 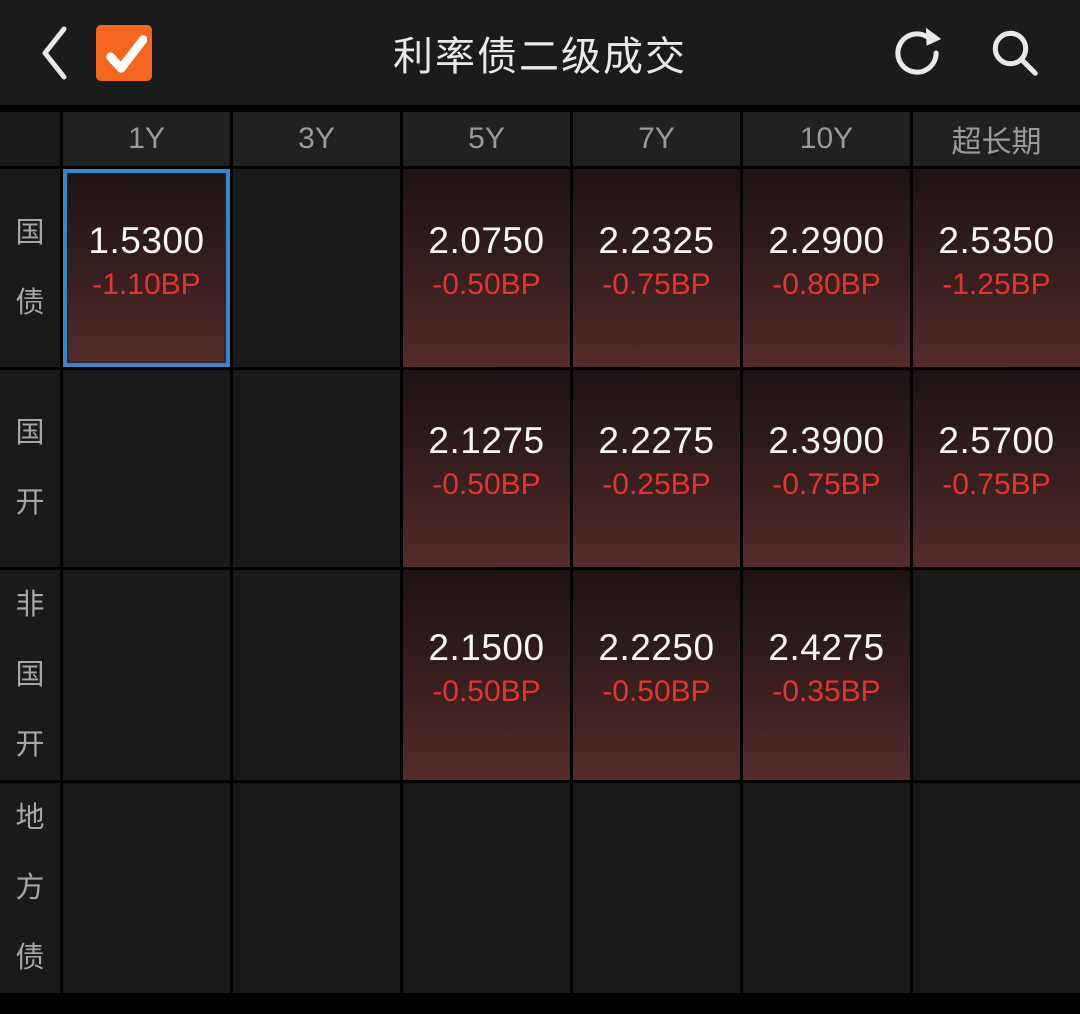 What do you see at coordinates (656, 441) in the screenshot?
I see `yield-value: 2.2275` at bounding box center [656, 441].